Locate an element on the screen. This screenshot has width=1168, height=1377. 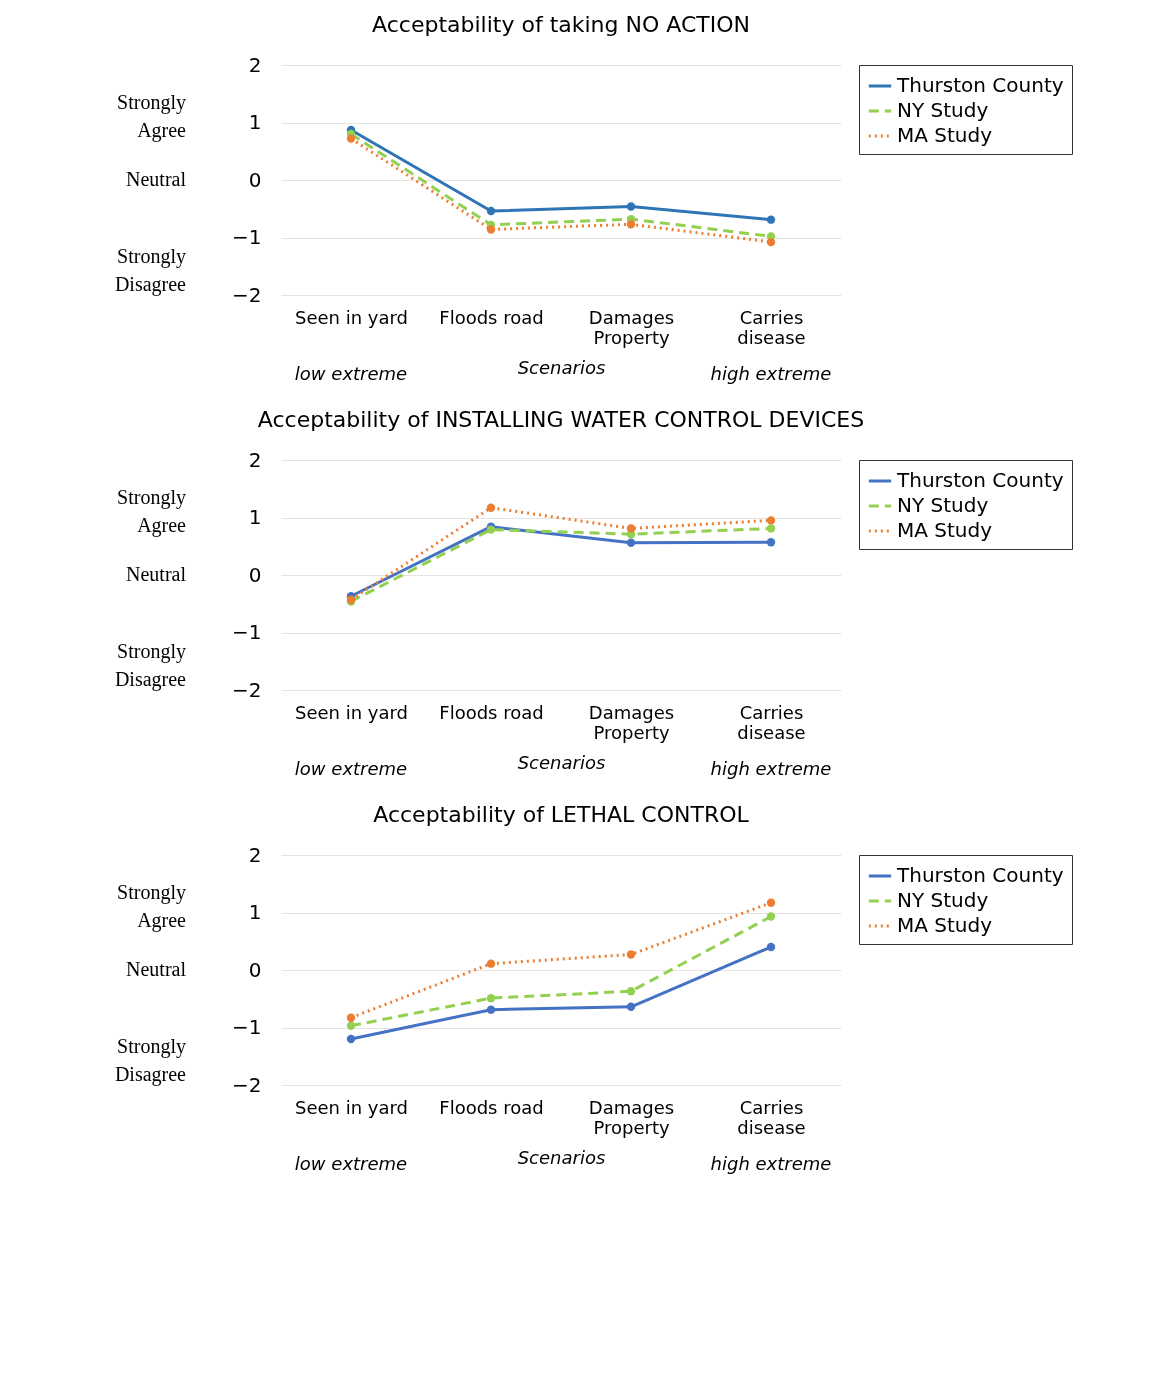
chart-title: Acceptability of taking NO ACTION is located at coordinates (561, 24).